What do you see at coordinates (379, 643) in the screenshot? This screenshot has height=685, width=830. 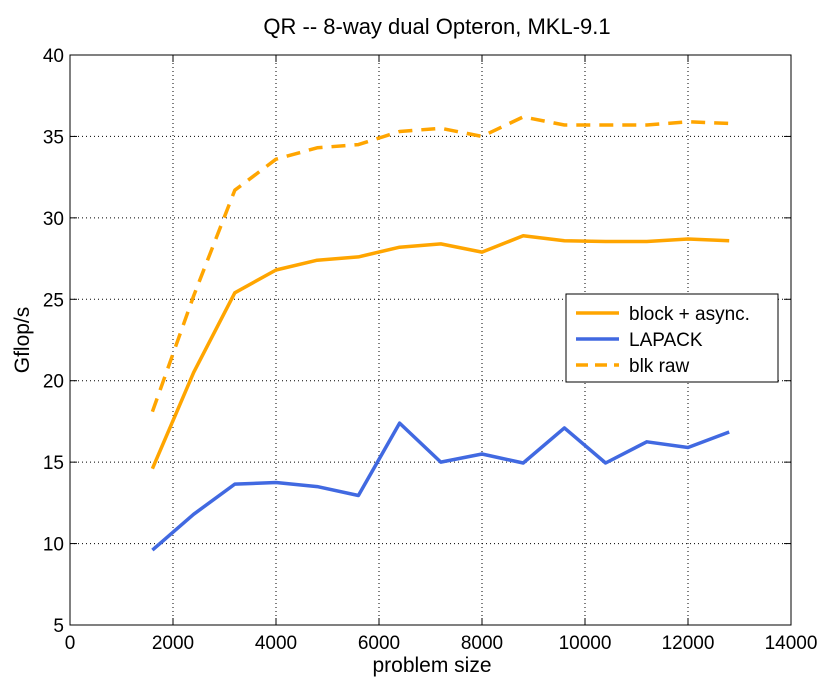 I see `x-tick-label: 6000` at bounding box center [379, 643].